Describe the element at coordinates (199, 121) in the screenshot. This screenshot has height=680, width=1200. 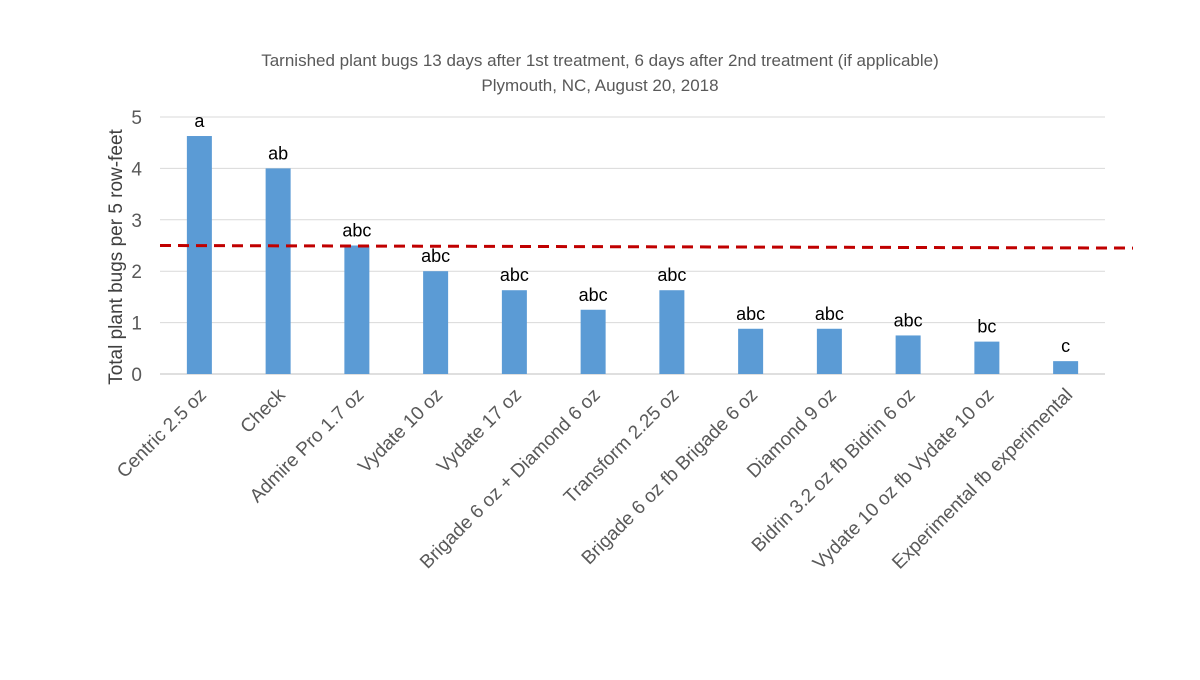
I see `bar-data-label: a` at that location.